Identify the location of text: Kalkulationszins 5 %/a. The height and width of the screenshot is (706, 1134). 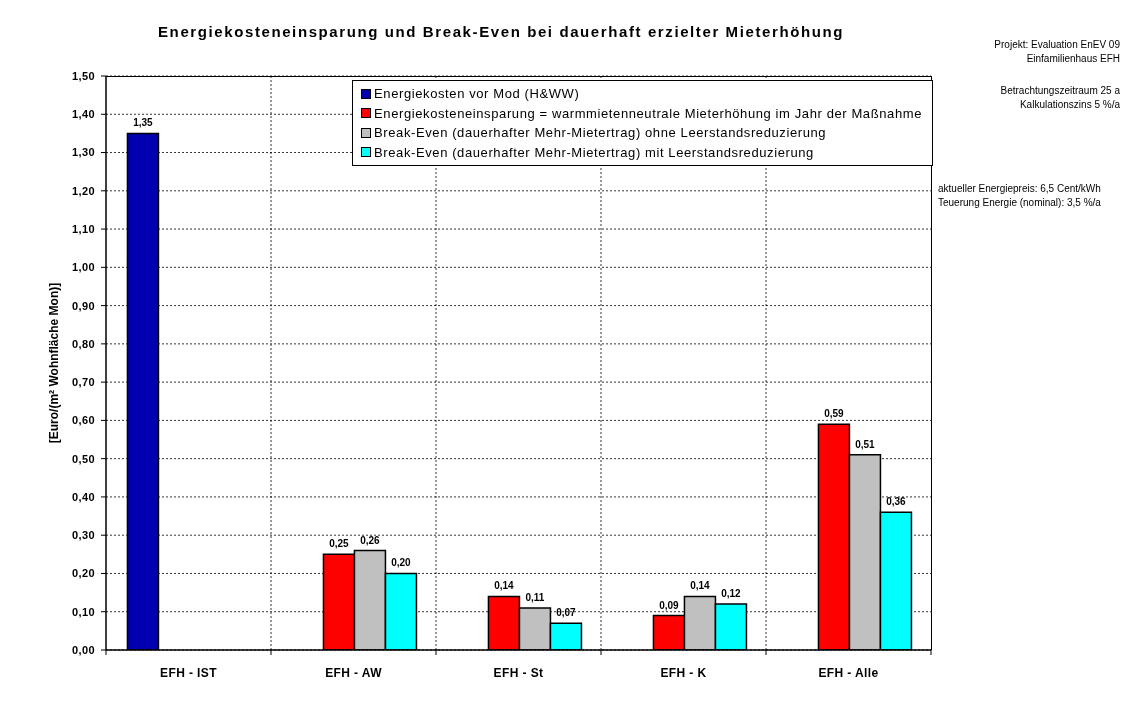
(1069, 104).